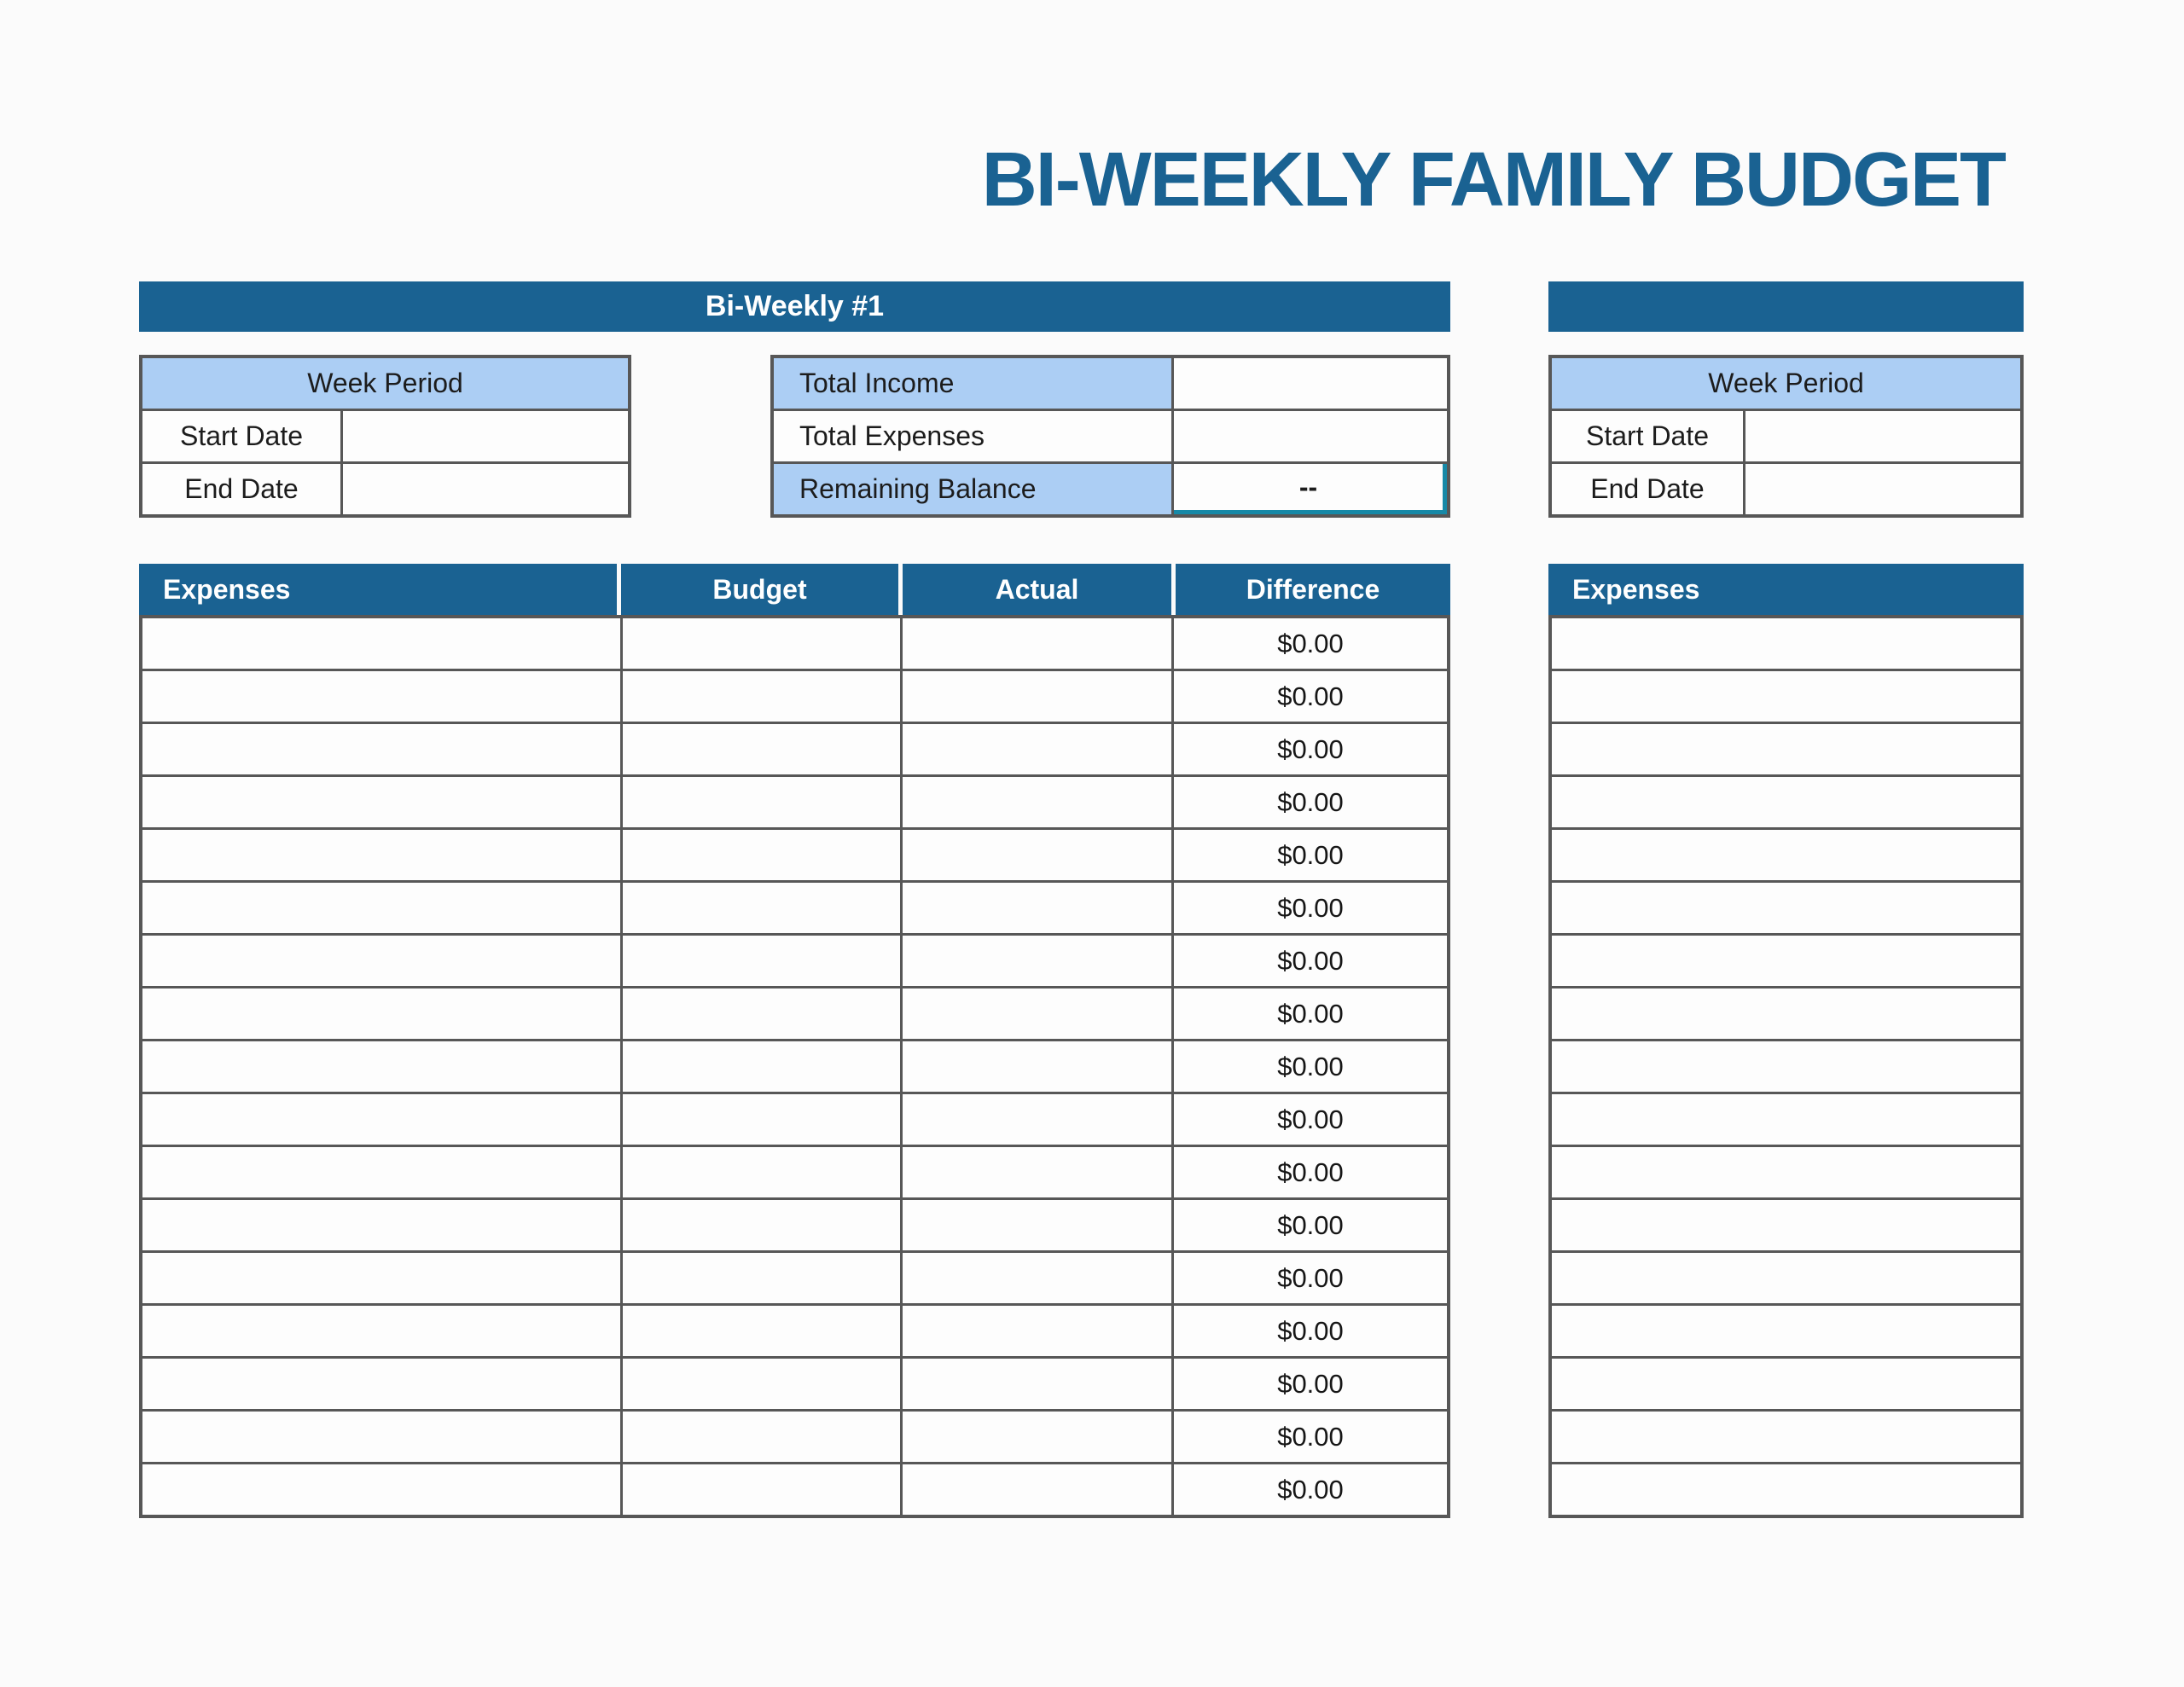  Describe the element at coordinates (1311, 489) in the screenshot. I see `remaining-balance-value-cell: --` at that location.